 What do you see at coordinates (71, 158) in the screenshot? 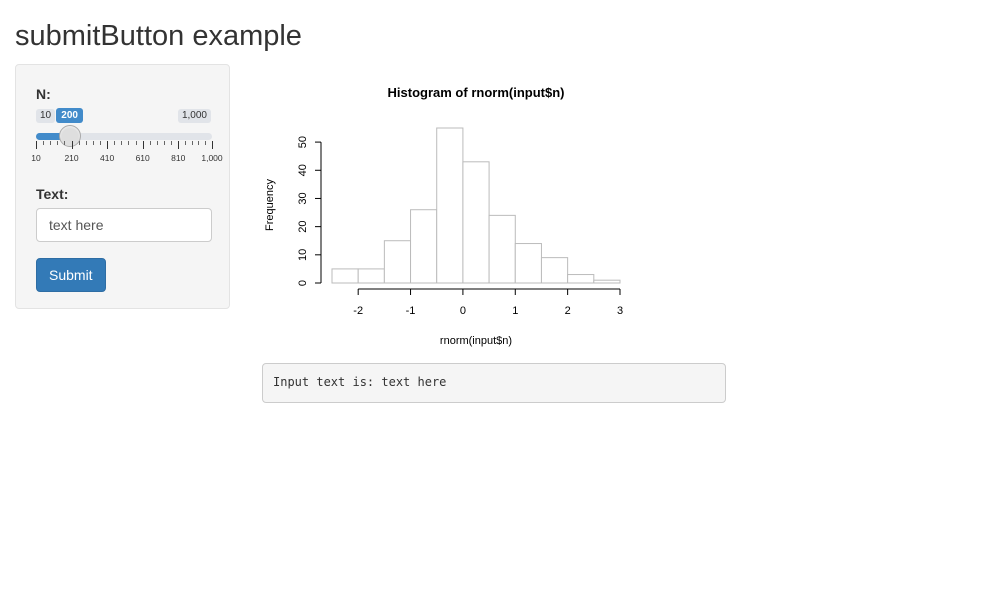
I see `slider-tick-label: 210` at bounding box center [71, 158].